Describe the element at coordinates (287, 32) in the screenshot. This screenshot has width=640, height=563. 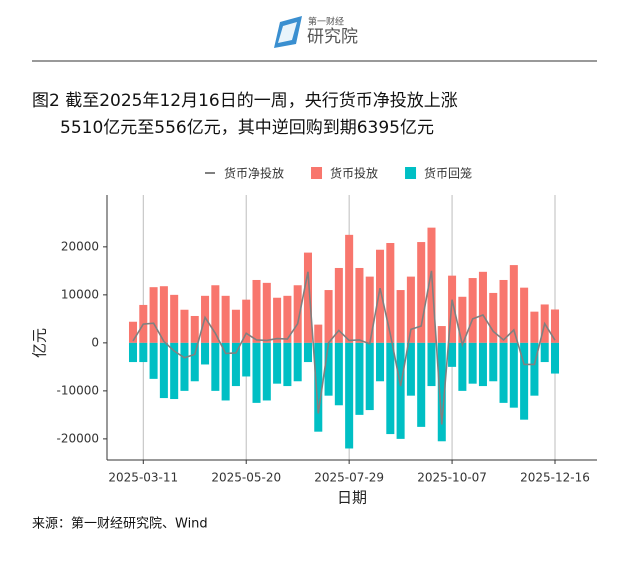
I see `logo-icon-inner` at that location.